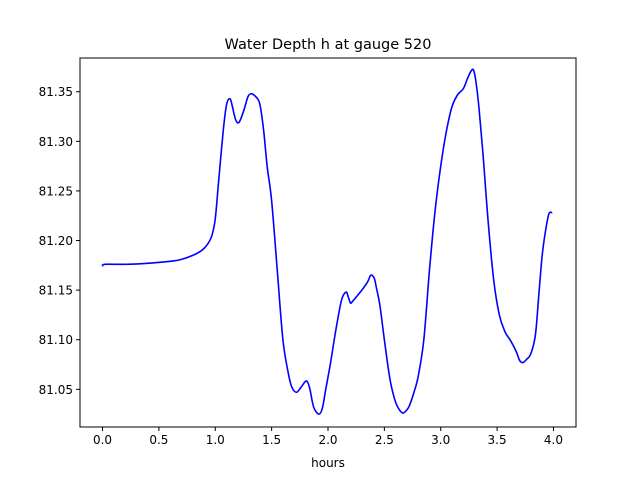 Image resolution: width=640 pixels, height=480 pixels. I want to click on x-axis: 0.0 0.5 1.0 1.5 2.0 2.5 3.0 3.5 4.0, so click(328, 437).